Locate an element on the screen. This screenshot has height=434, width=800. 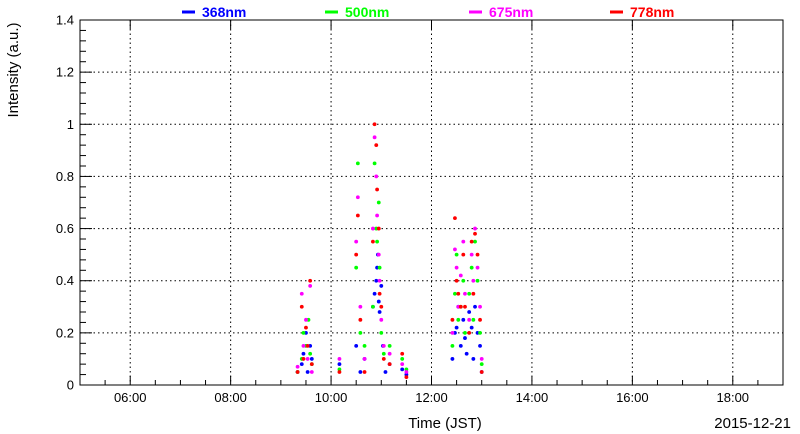
x-tick-labels: 06:00 08:00 10:00 12:00 14:00 16:00 18:00 is located at coordinates (431, 397).